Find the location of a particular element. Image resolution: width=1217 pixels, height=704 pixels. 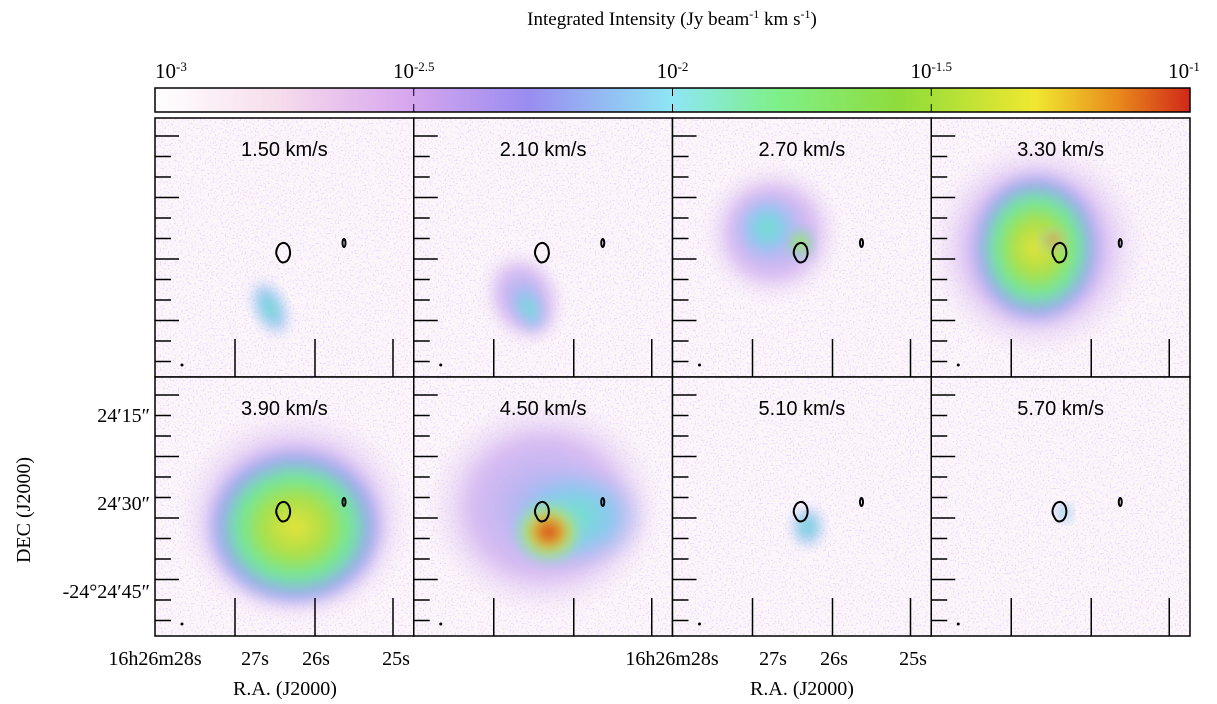

title-text: Integrated Intensity (Jy beam-1 km s-1) is located at coordinates (672, 18).